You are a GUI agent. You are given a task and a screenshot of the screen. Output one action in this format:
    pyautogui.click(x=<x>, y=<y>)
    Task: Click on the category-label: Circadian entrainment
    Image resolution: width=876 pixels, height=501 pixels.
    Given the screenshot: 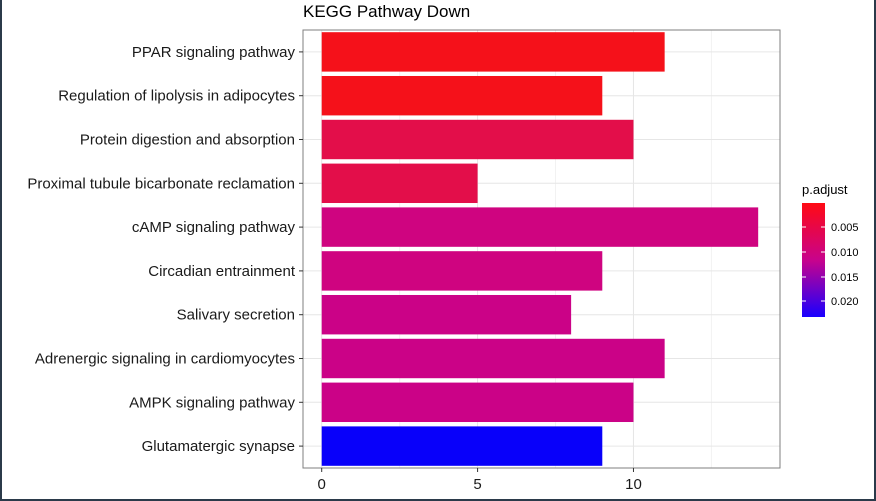 What is the action you would take?
    pyautogui.click(x=222, y=271)
    